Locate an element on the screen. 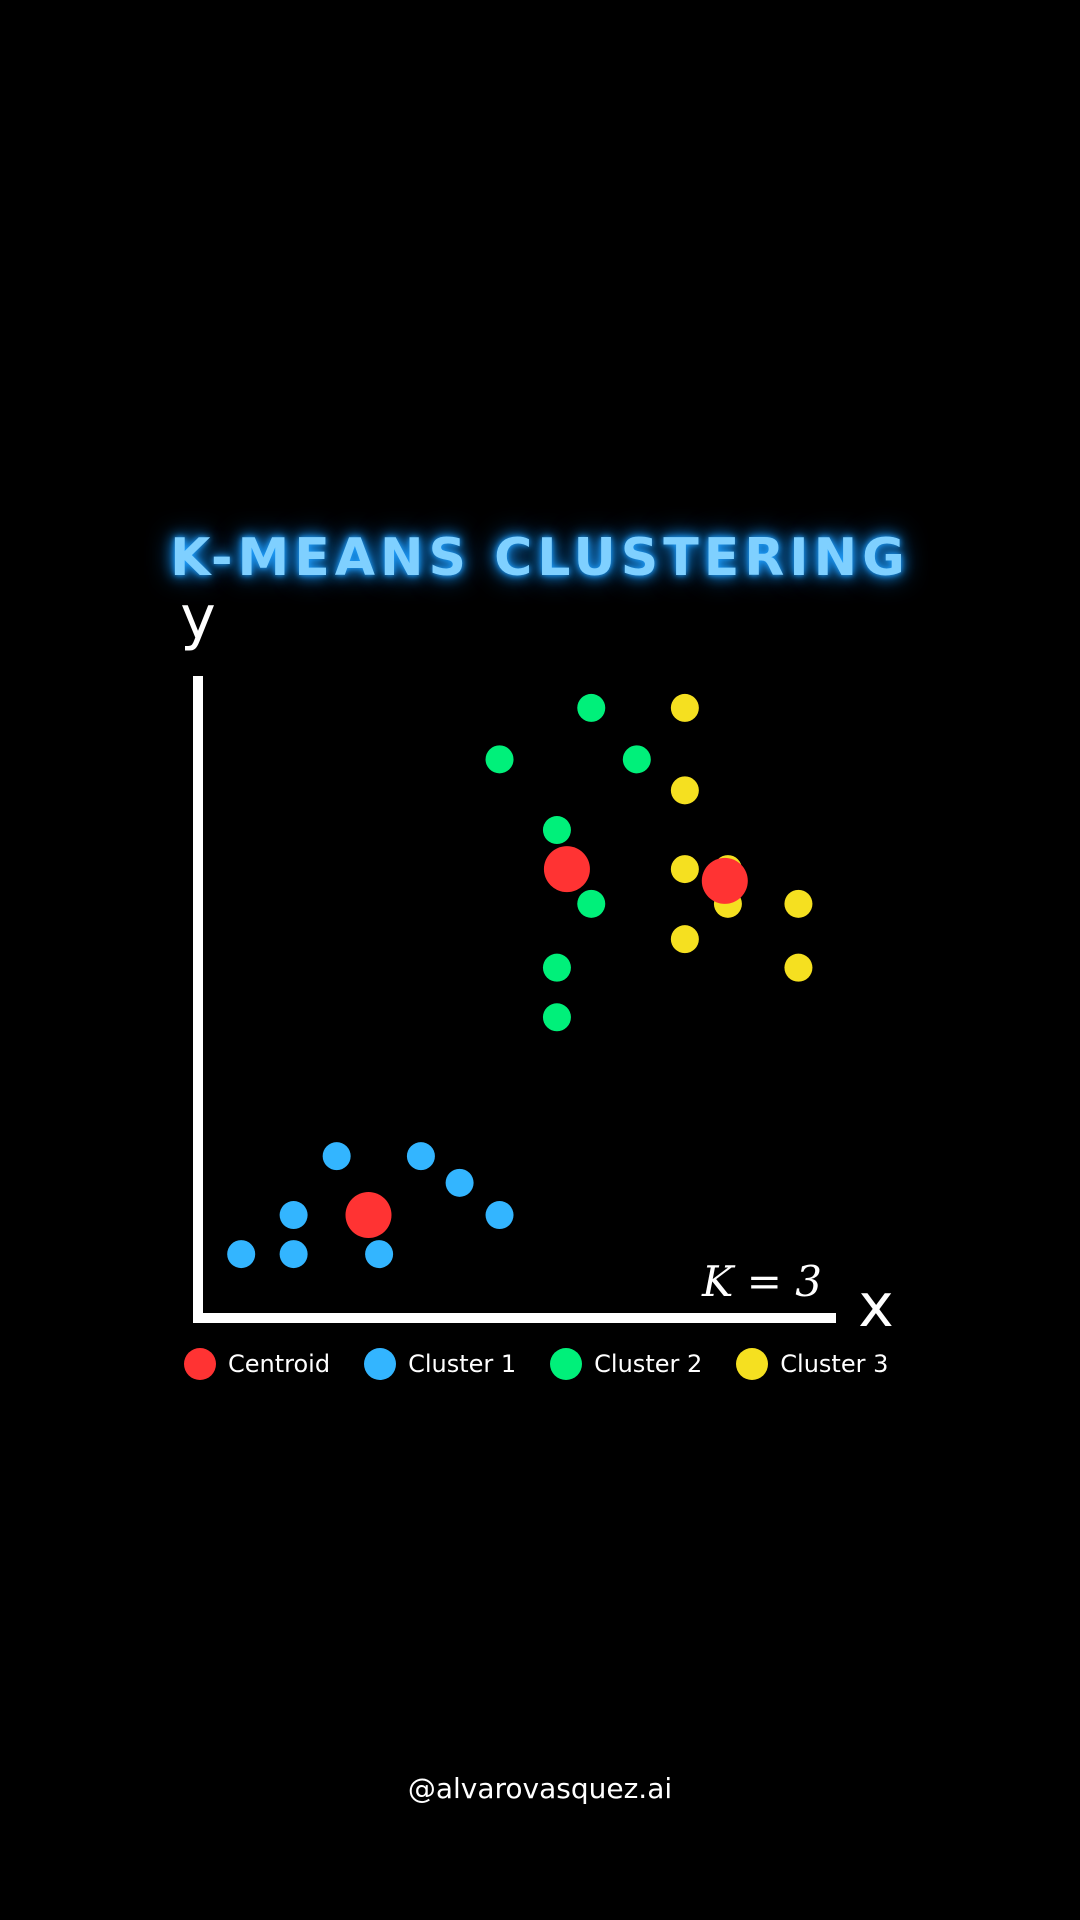  author-handle: @alvarovasquez.ai is located at coordinates (540, 1788).